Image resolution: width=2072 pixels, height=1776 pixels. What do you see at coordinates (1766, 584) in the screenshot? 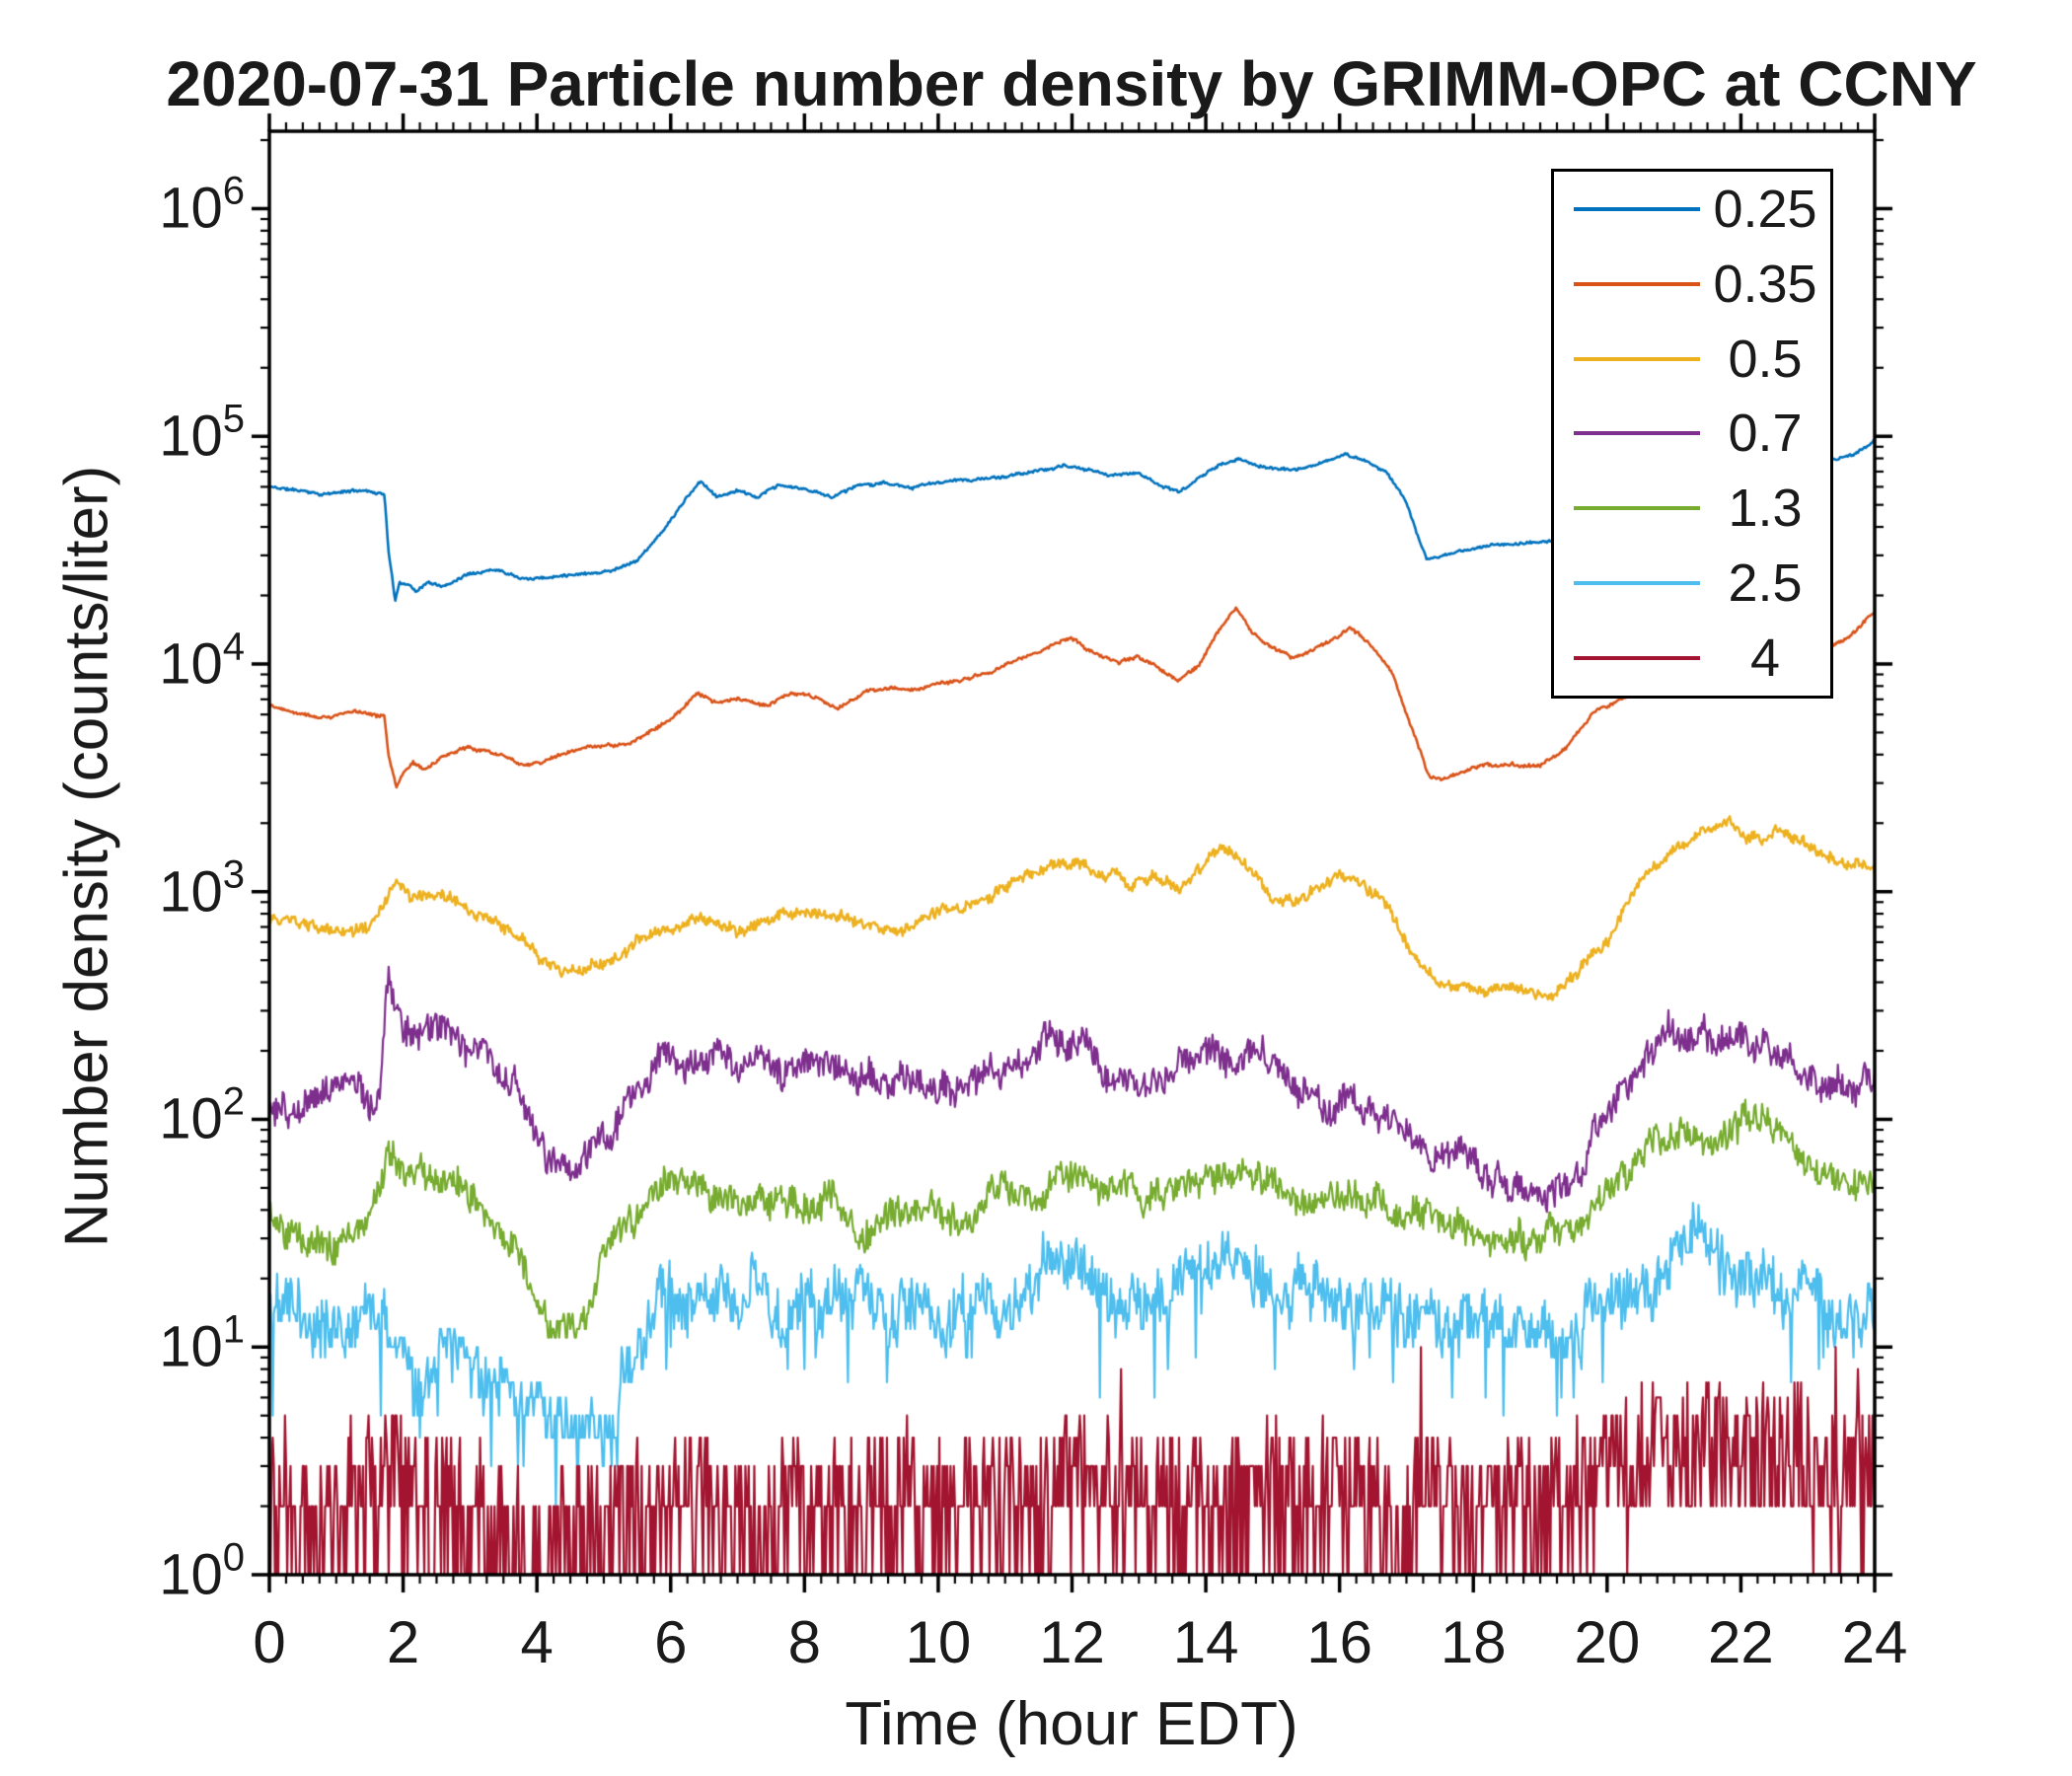
I see `legend-label: 2.5` at bounding box center [1766, 584].